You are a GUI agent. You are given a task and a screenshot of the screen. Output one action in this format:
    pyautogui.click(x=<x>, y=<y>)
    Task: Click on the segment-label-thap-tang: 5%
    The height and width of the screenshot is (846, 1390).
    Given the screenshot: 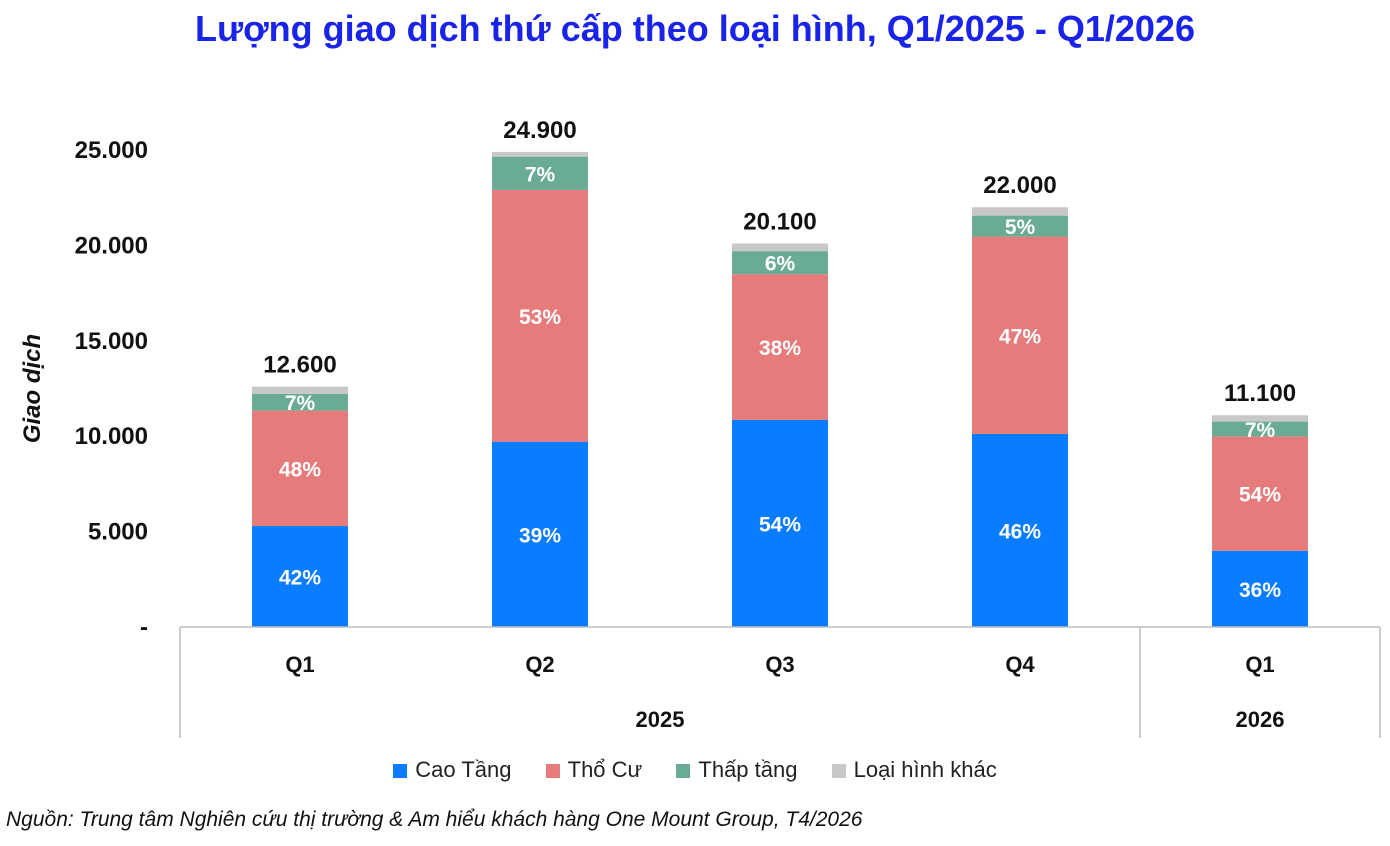 What is the action you would take?
    pyautogui.click(x=1020, y=227)
    